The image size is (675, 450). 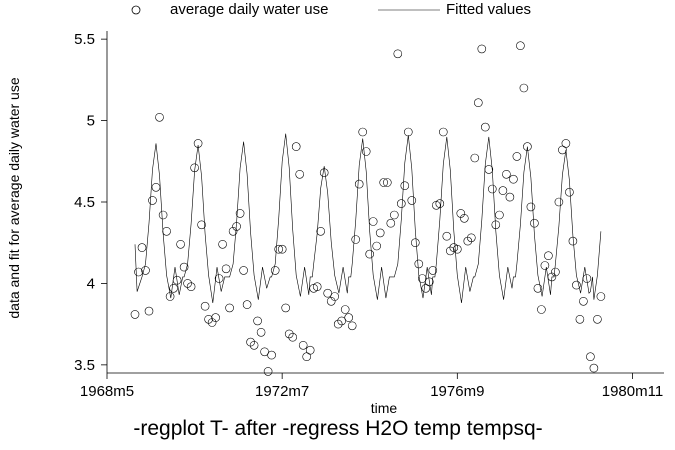 I want to click on y-ticks: 3.5 4 4.5 5 5.5, so click(x=90, y=202).